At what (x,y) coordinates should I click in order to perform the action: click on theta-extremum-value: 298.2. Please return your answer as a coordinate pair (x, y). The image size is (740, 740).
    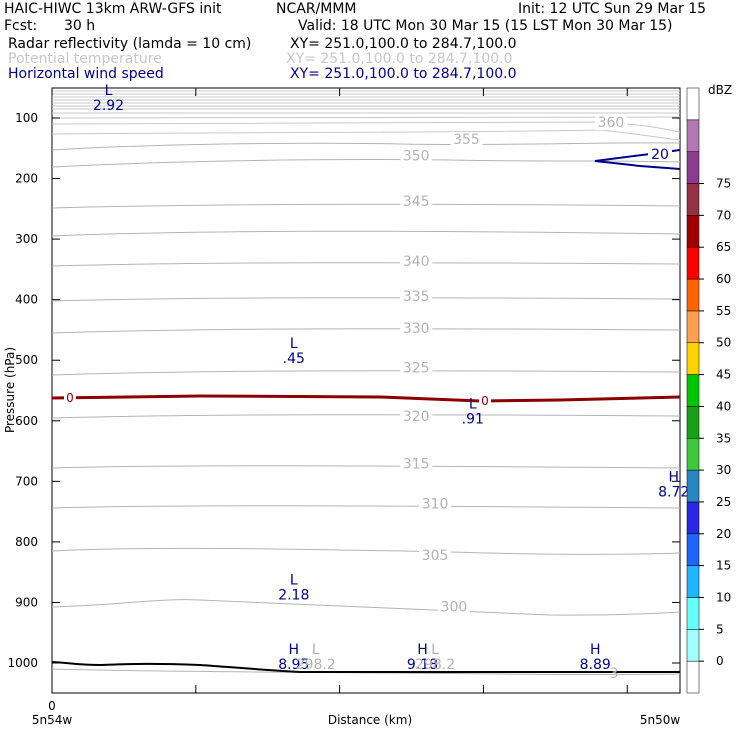
    Looking at the image, I should click on (316, 665).